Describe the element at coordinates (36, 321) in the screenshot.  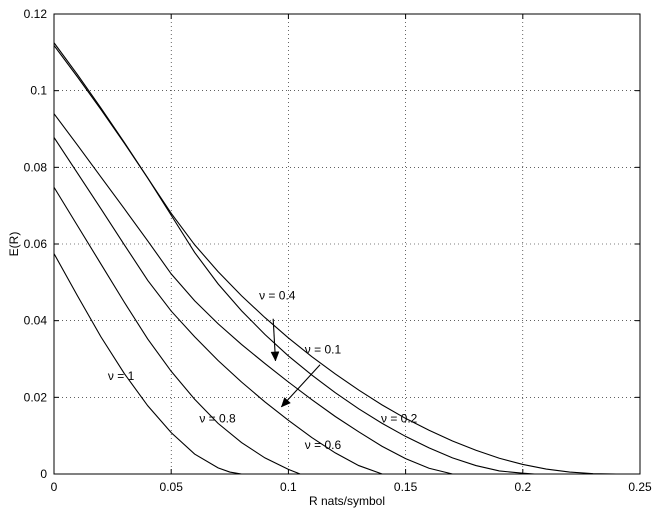
I see `y-tick-label: 0.04` at that location.